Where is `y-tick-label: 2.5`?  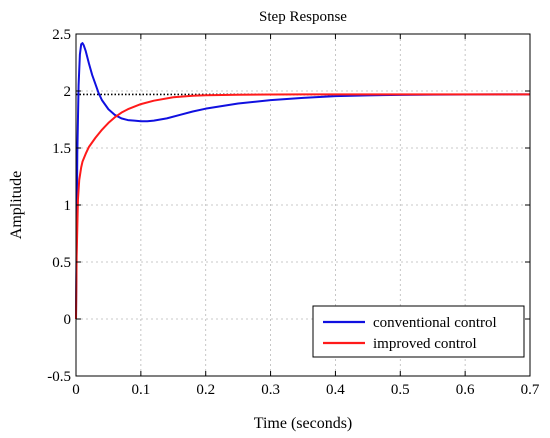
y-tick-label: 2.5 is located at coordinates (61, 35).